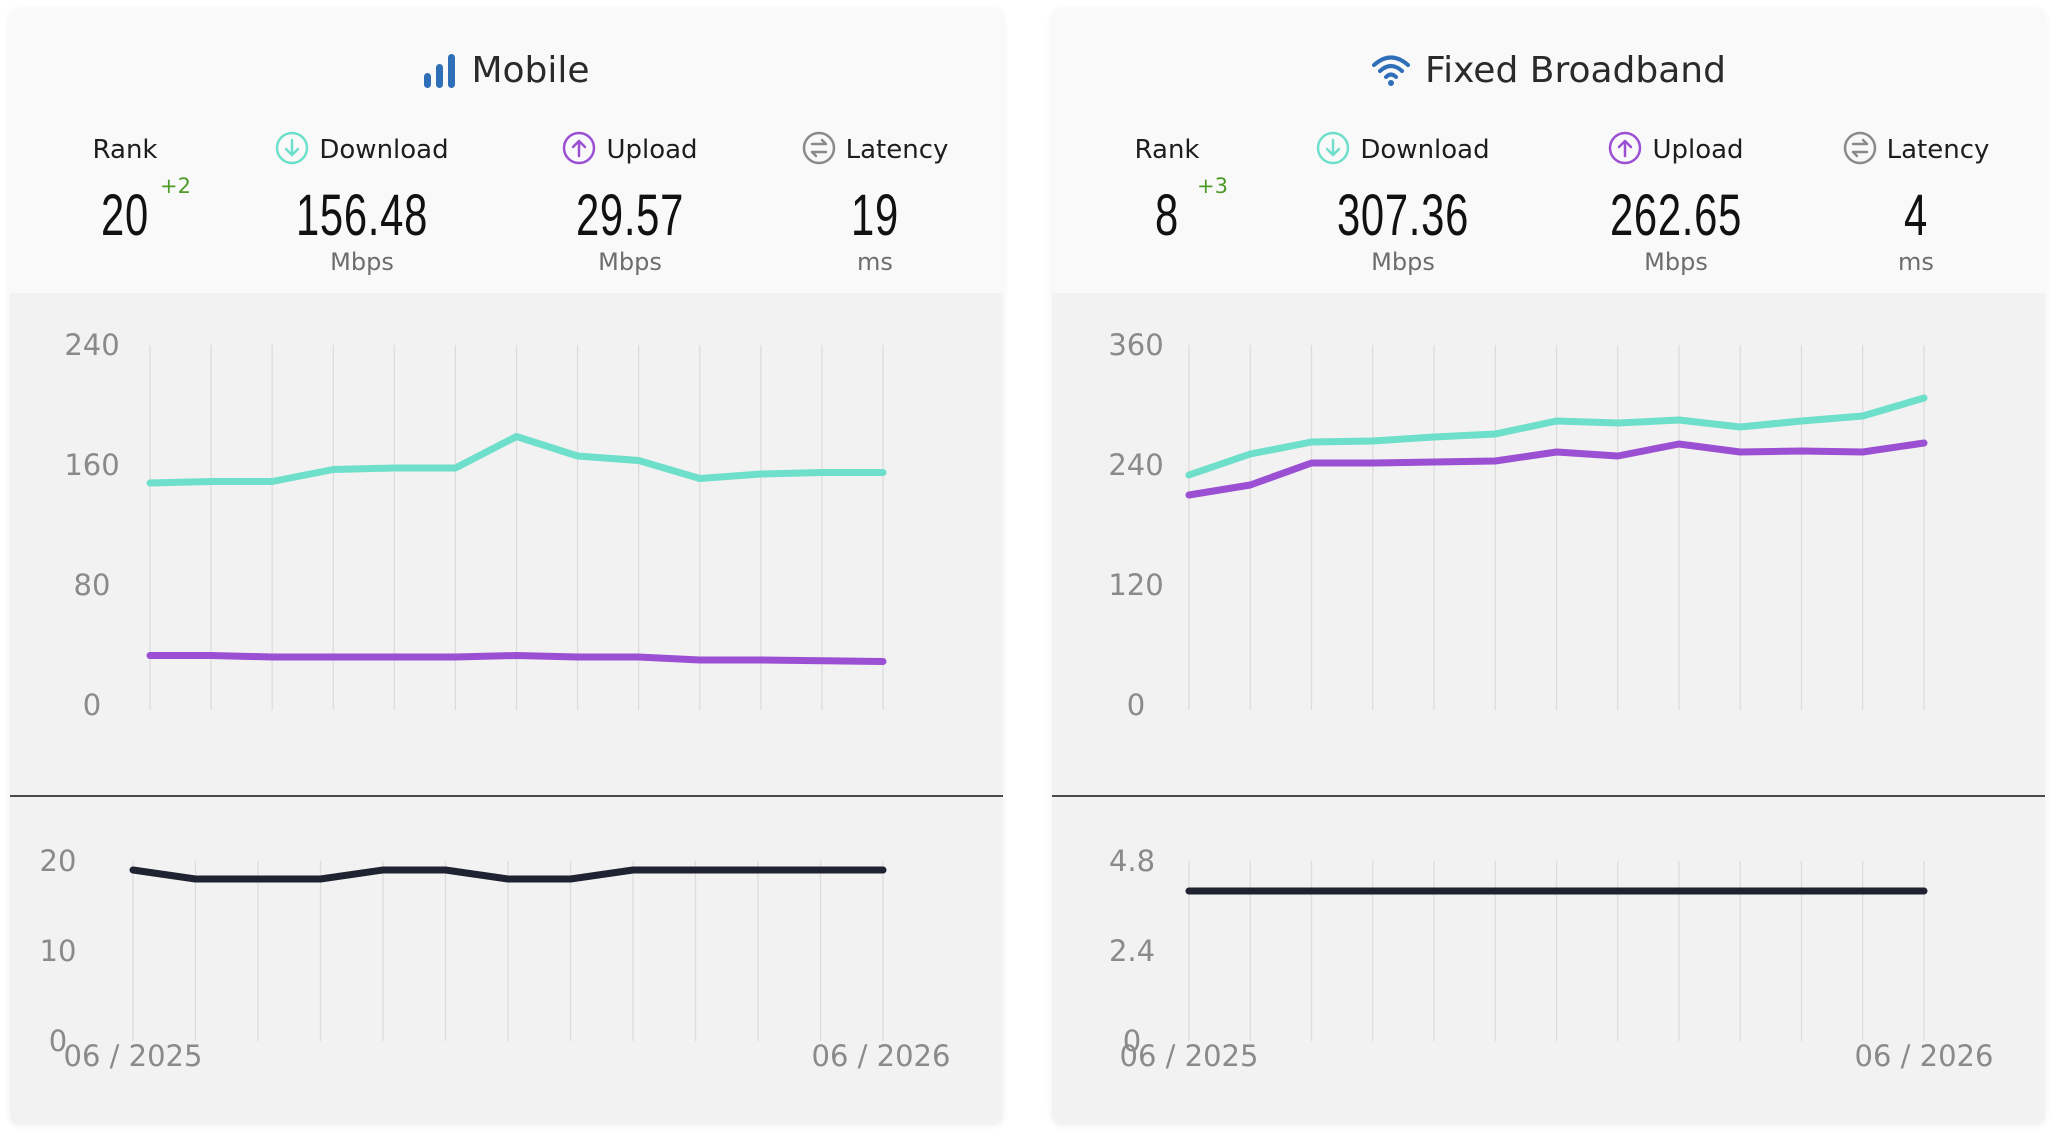 The image size is (2056, 1132). I want to click on upload-value: 29.57, so click(630, 215).